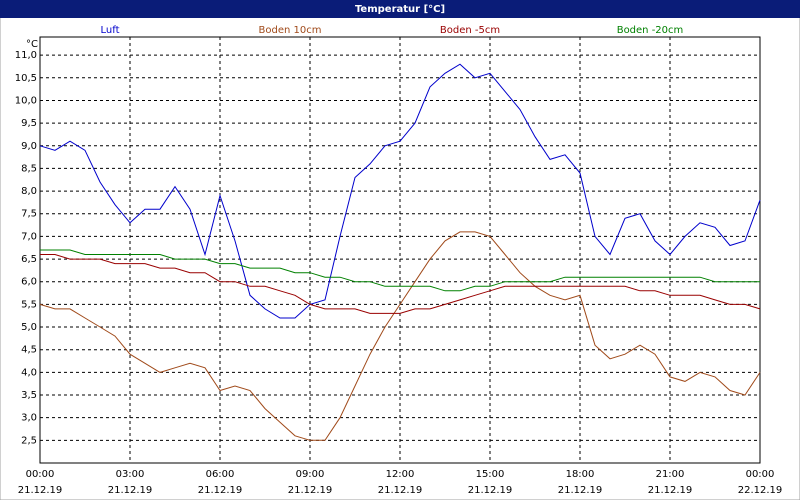 The image size is (800, 500). What do you see at coordinates (29, 304) in the screenshot?
I see `y-tick-label: 5,5` at bounding box center [29, 304].